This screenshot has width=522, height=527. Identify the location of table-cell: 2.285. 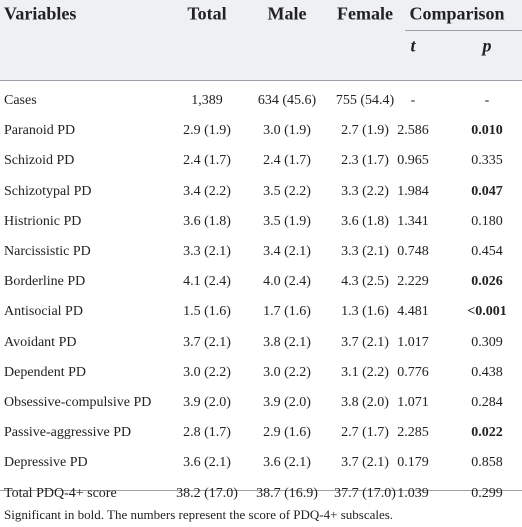
(413, 433).